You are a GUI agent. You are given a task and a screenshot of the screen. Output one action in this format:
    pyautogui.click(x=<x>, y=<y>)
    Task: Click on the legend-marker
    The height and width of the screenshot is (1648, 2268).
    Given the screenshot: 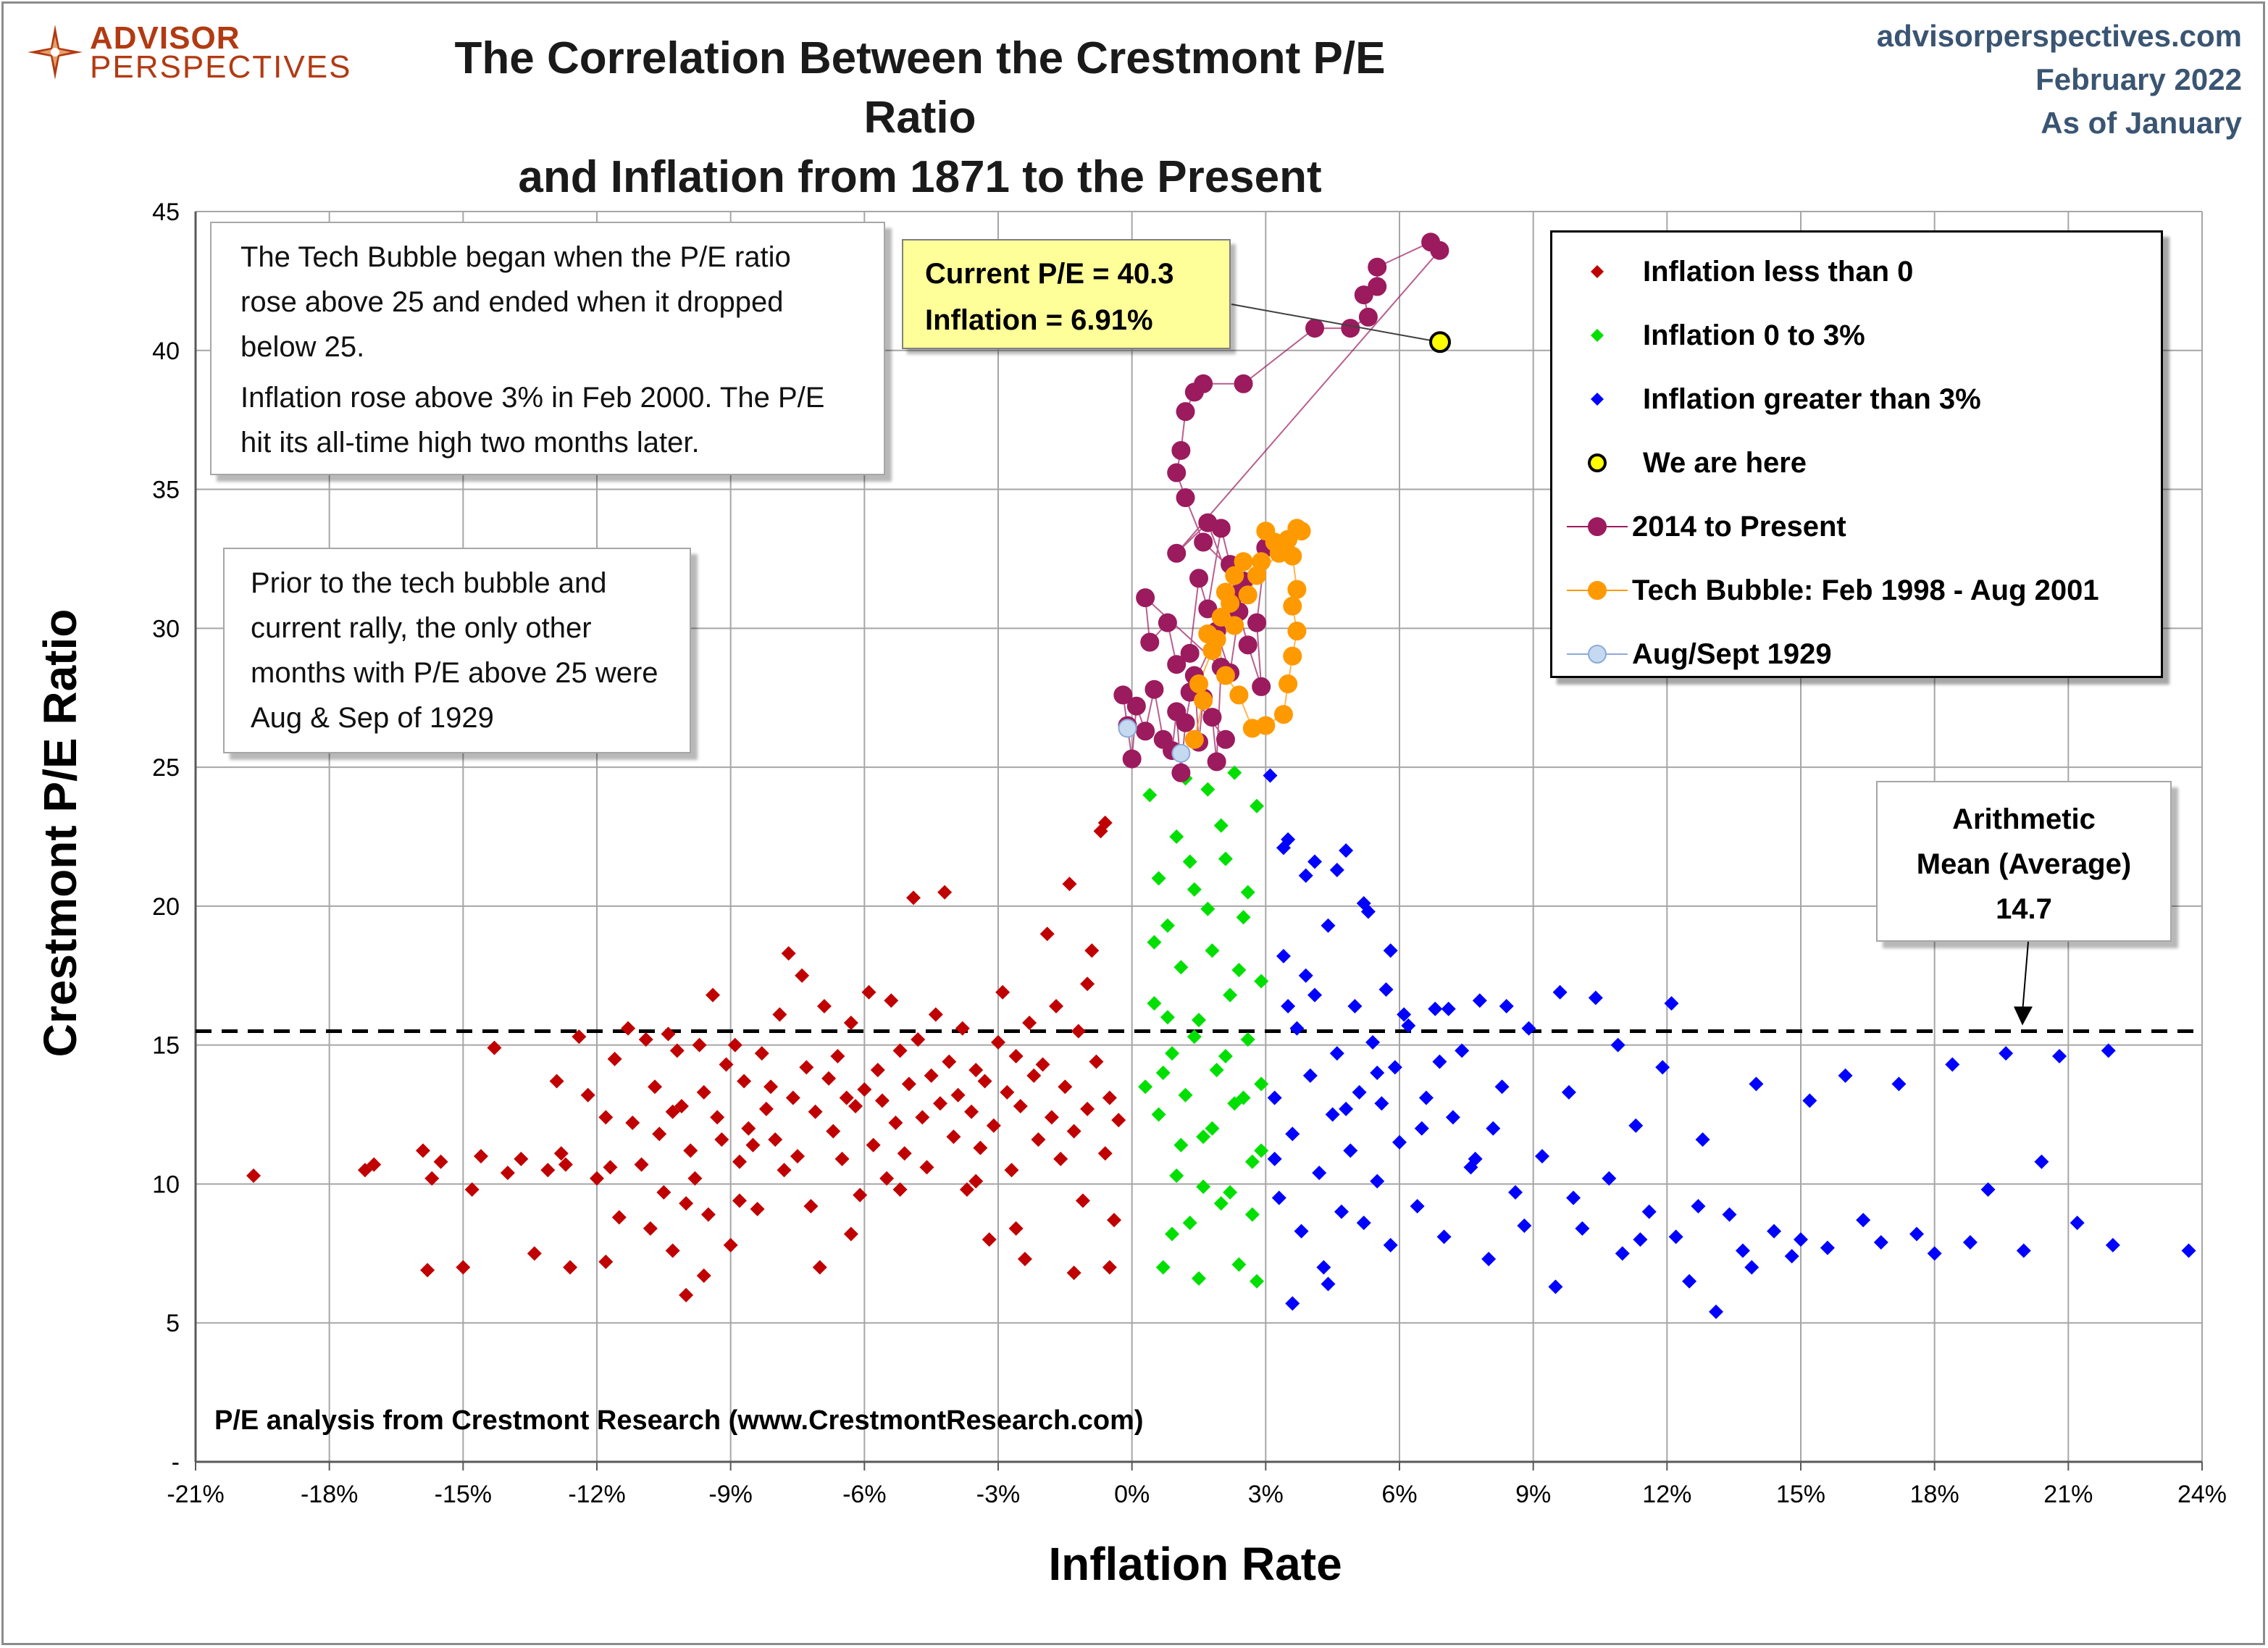 What is the action you would take?
    pyautogui.click(x=1598, y=590)
    